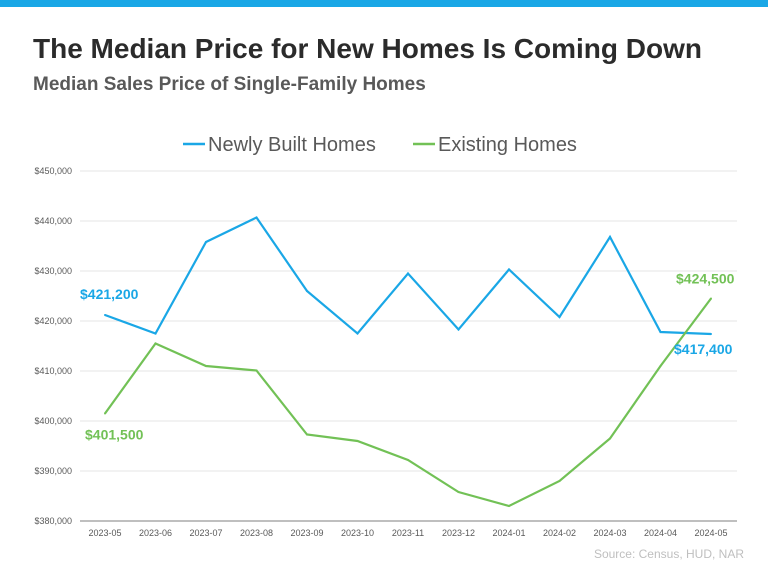 The width and height of the screenshot is (768, 576). Describe the element at coordinates (205, 533) in the screenshot. I see `x-tick-label: 2023-07` at that location.